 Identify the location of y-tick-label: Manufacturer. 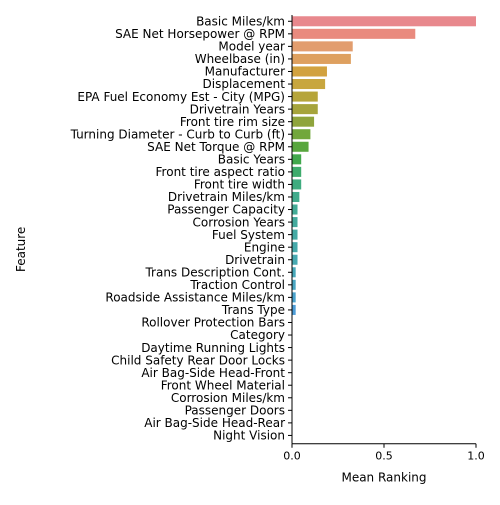
(245, 72).